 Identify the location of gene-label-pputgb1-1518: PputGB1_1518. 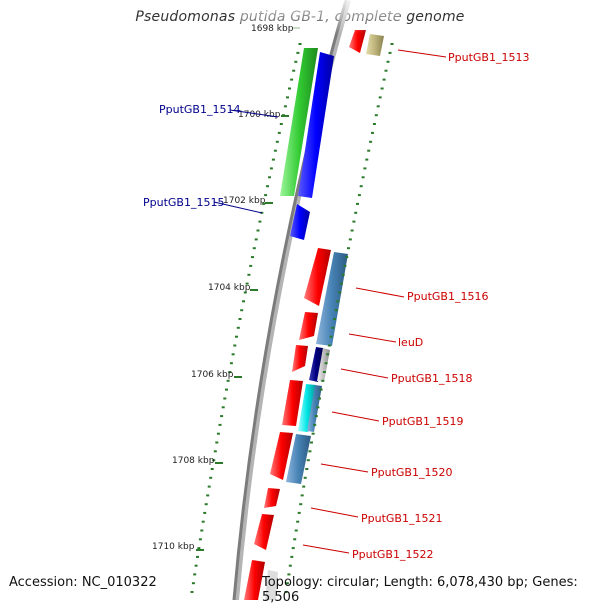
(431, 378).